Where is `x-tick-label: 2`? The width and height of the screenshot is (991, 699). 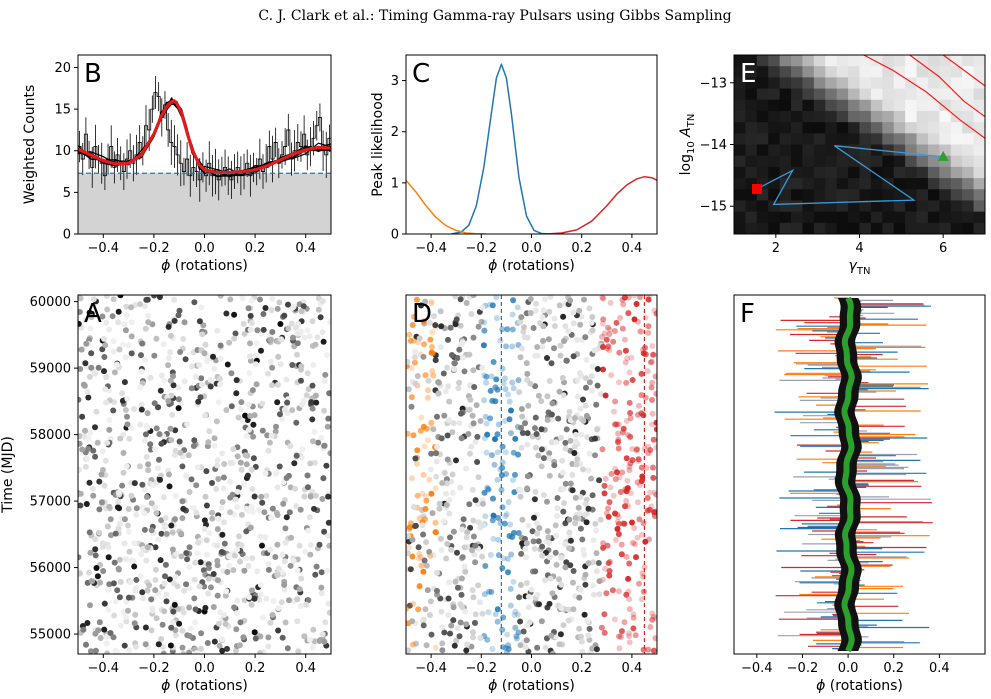 x-tick-label: 2 is located at coordinates (776, 248).